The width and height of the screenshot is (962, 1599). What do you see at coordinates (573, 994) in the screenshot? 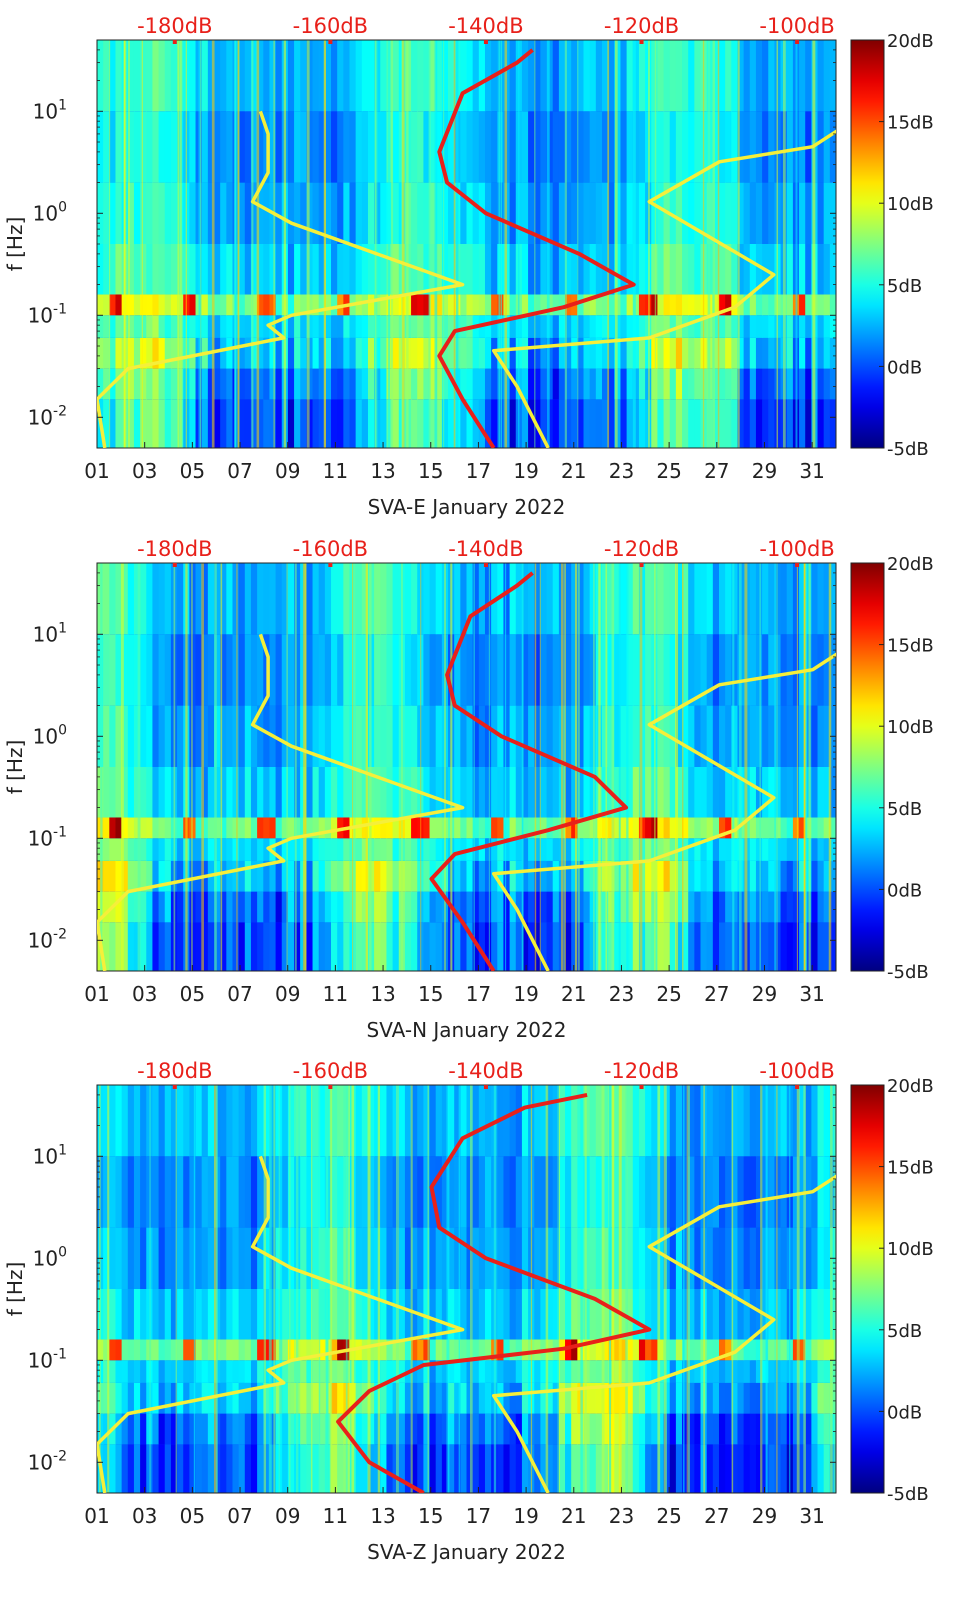
I see `x-tick-label: 21` at bounding box center [573, 994].